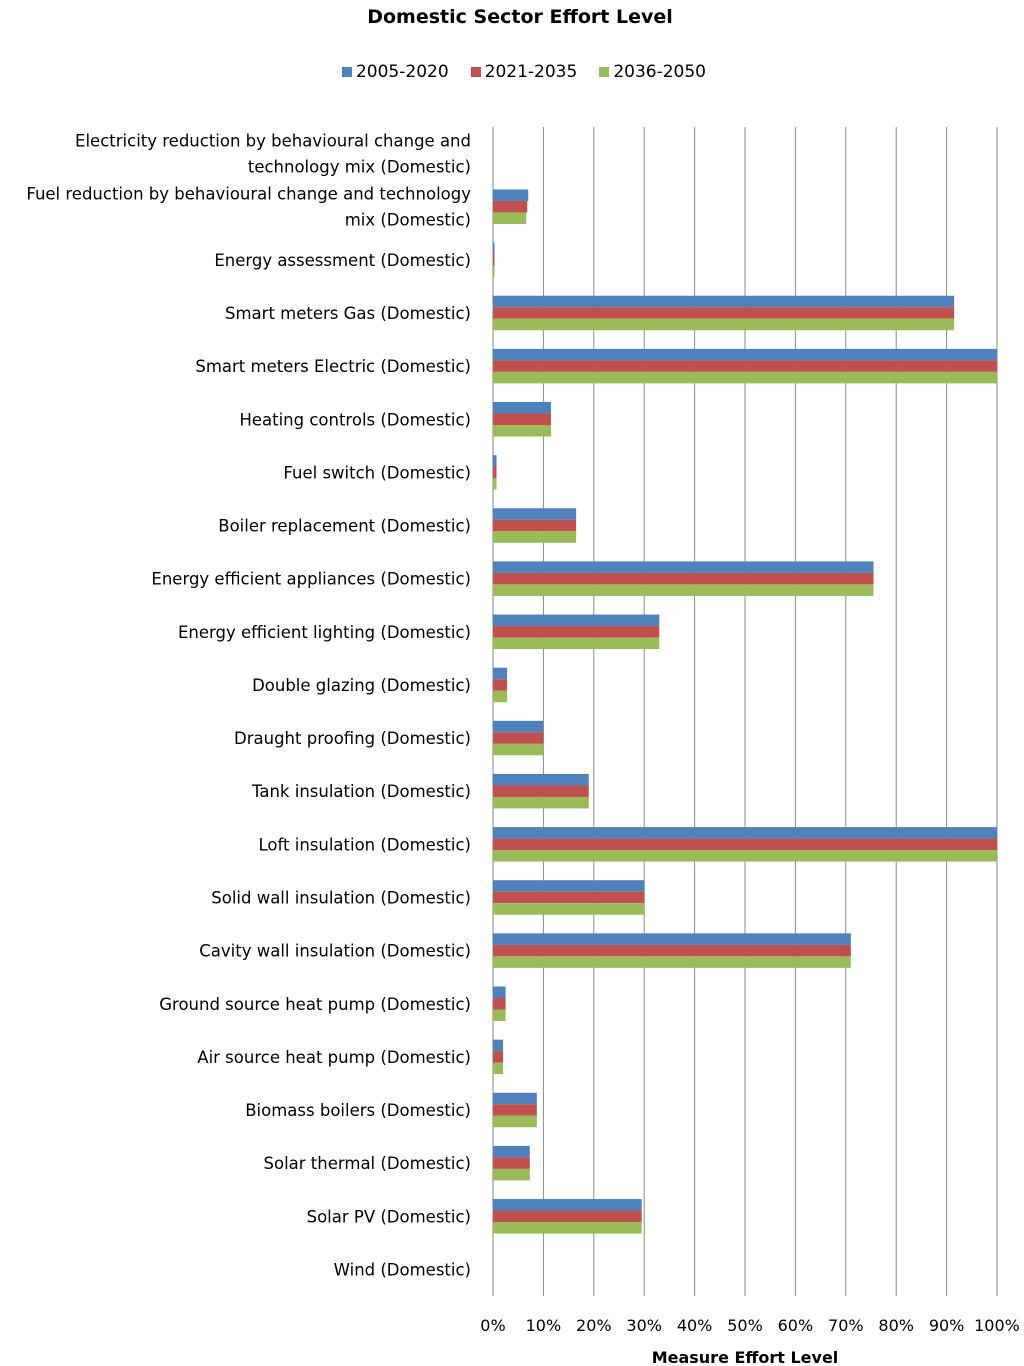  Describe the element at coordinates (341, 897) in the screenshot. I see `category-label: Solid wall insulation (Domestic)` at that location.